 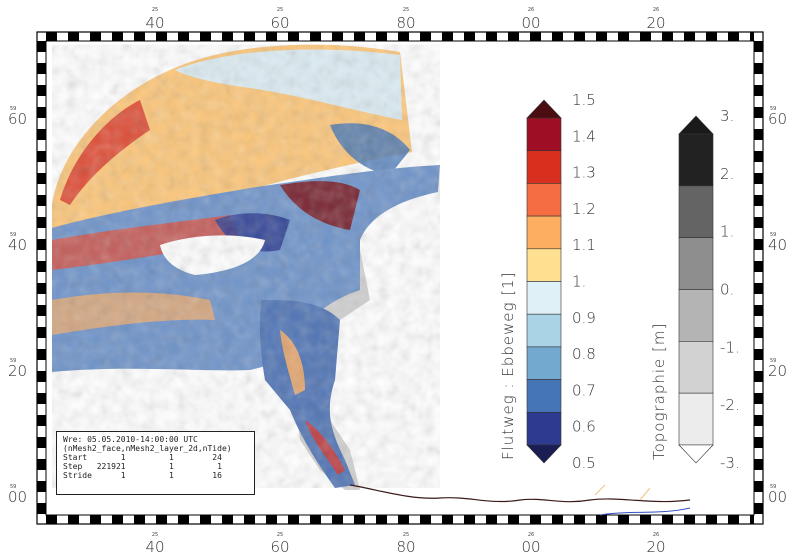 What do you see at coordinates (155, 10) in the screenshot?
I see `top-tick-sub: 25` at bounding box center [155, 10].